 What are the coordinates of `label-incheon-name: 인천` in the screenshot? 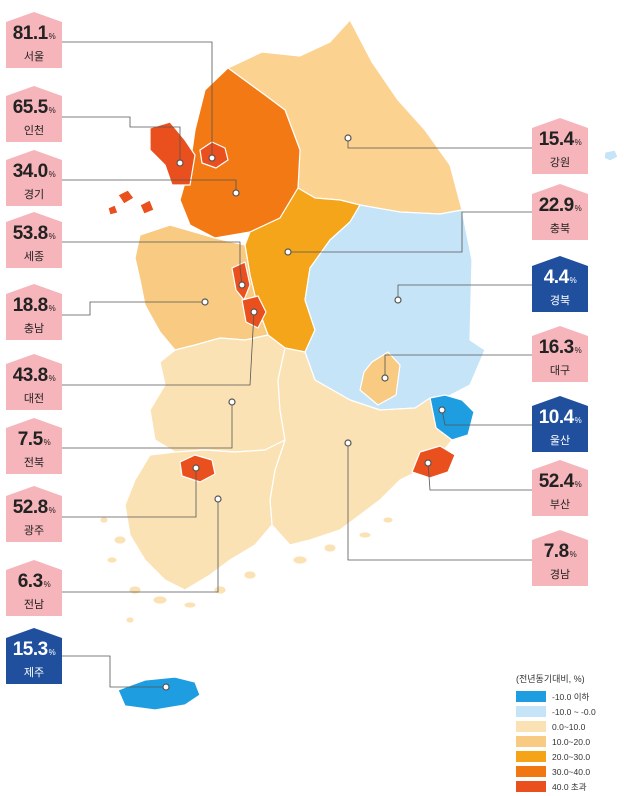 It's located at (34, 131).